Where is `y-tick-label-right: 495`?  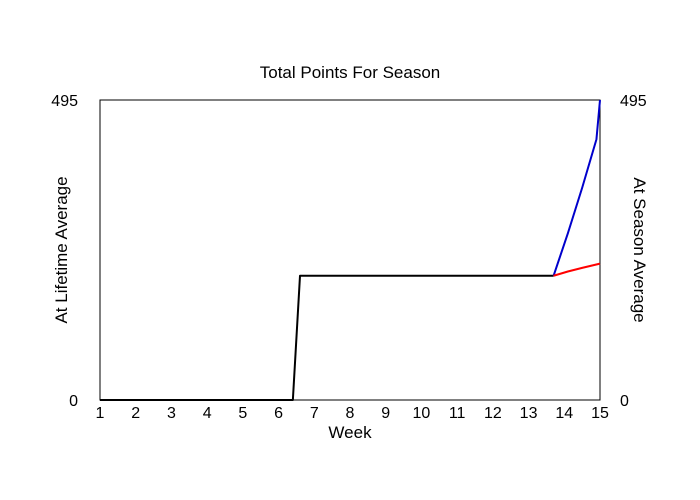 y-tick-label-right: 495 is located at coordinates (633, 101).